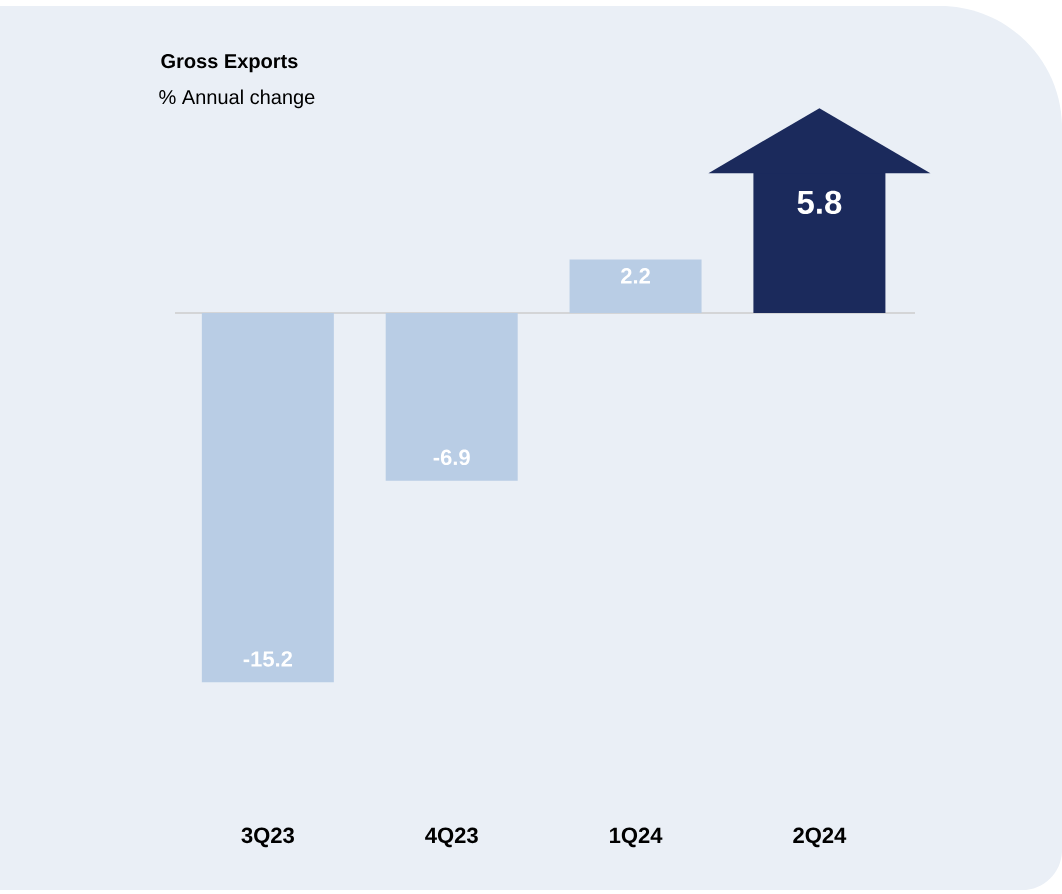 This screenshot has width=1062, height=894. What do you see at coordinates (229, 63) in the screenshot?
I see `chart-title: Gross Exports` at bounding box center [229, 63].